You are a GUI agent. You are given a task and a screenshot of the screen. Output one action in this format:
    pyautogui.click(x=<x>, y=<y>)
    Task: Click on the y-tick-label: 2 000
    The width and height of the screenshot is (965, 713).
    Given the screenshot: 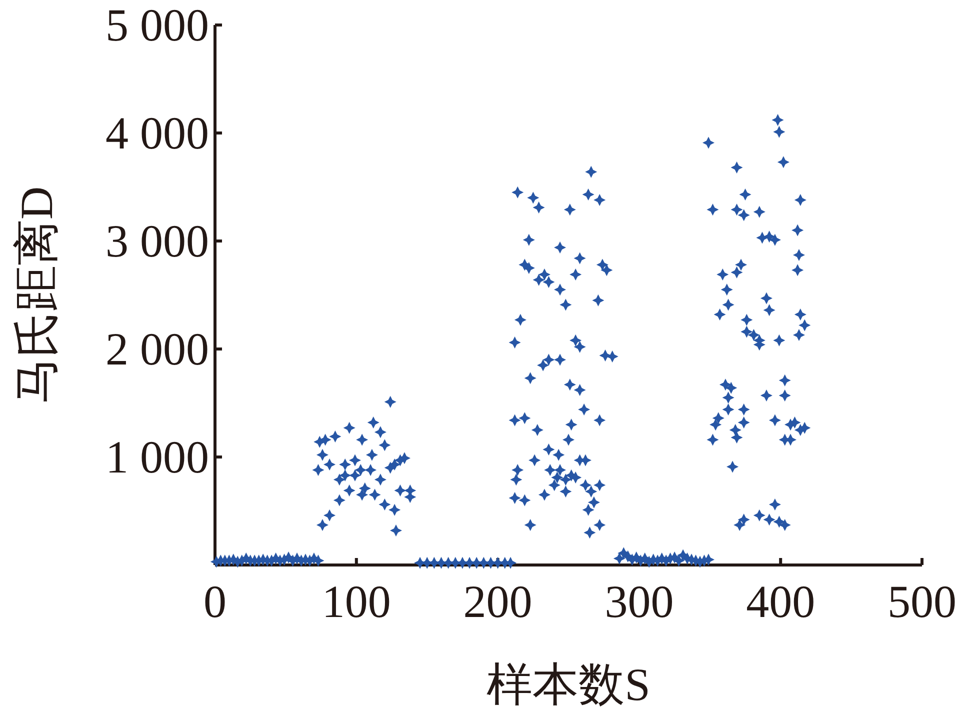 What is the action you would take?
    pyautogui.click(x=157, y=349)
    